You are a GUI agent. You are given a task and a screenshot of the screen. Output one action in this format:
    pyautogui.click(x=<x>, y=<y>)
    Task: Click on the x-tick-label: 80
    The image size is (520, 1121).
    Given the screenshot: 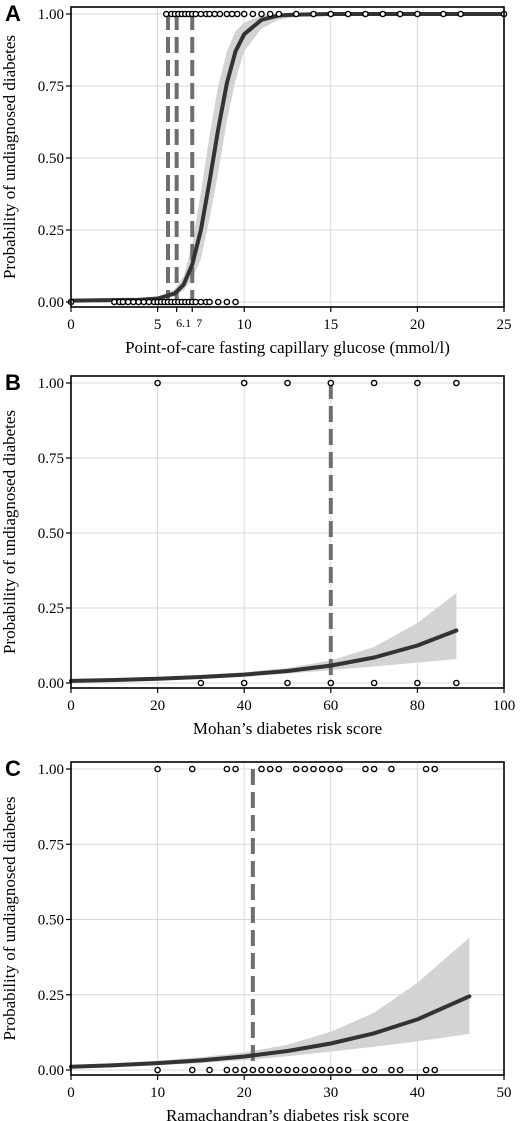 What is the action you would take?
    pyautogui.click(x=417, y=706)
    